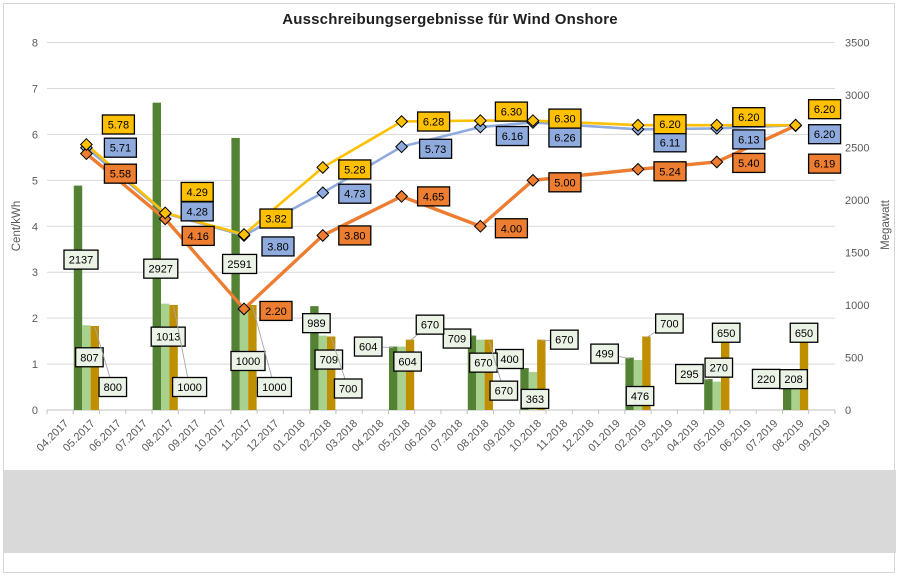 This screenshot has width=900, height=577. What do you see at coordinates (35, 44) in the screenshot?
I see `left-axis-tick-label: 8` at bounding box center [35, 44].